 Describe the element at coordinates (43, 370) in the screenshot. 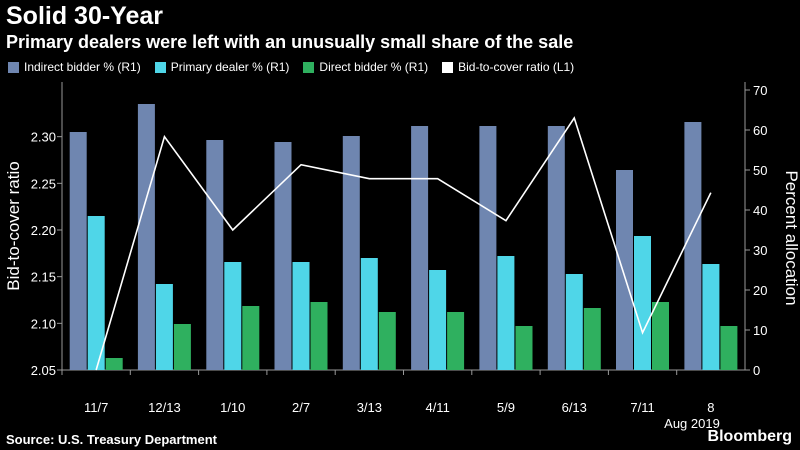

I see `left-tick-label: 2.05` at that location.